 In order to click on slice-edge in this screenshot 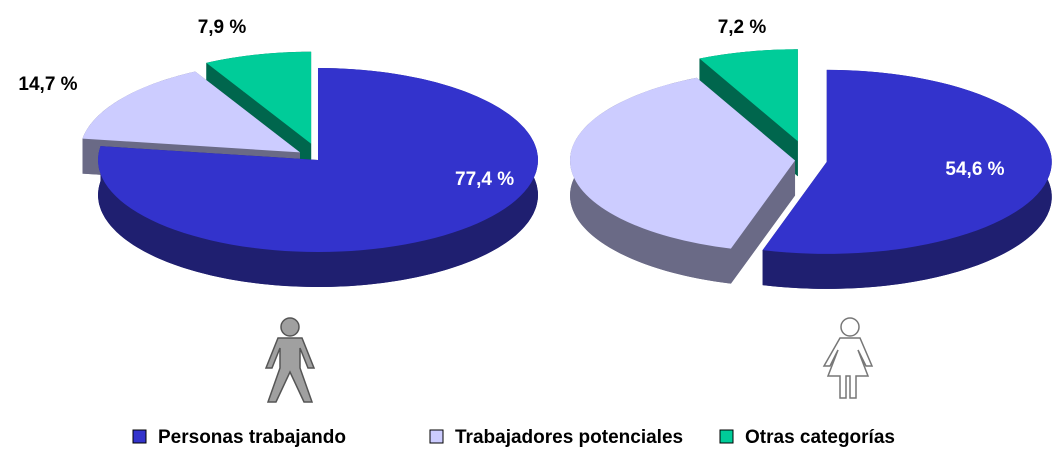, I will do `click(763, 222)`.